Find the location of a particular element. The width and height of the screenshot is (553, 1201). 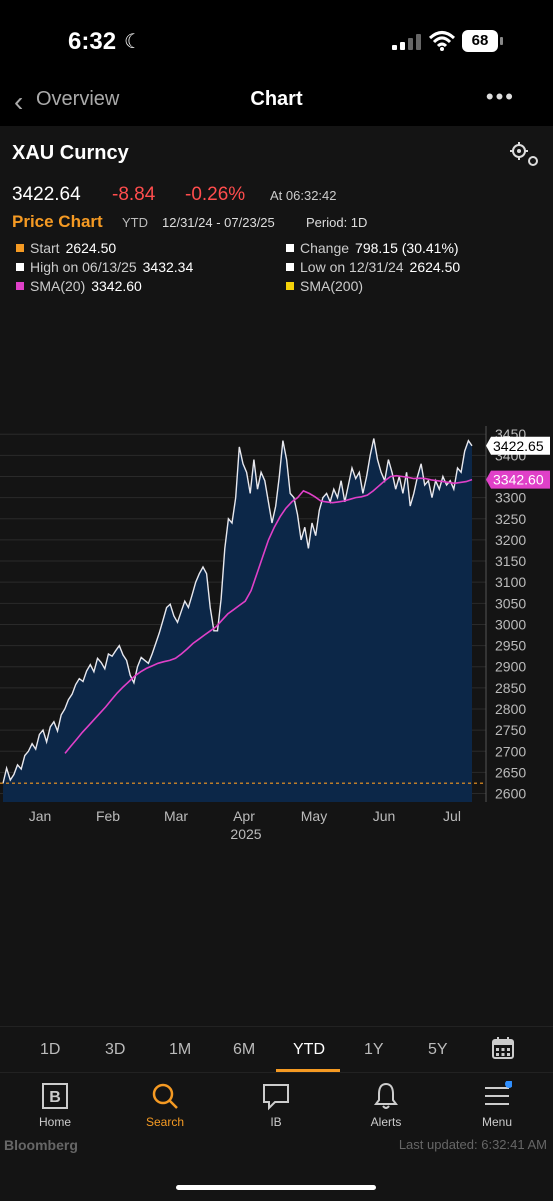

change-swatch is located at coordinates (290, 248).